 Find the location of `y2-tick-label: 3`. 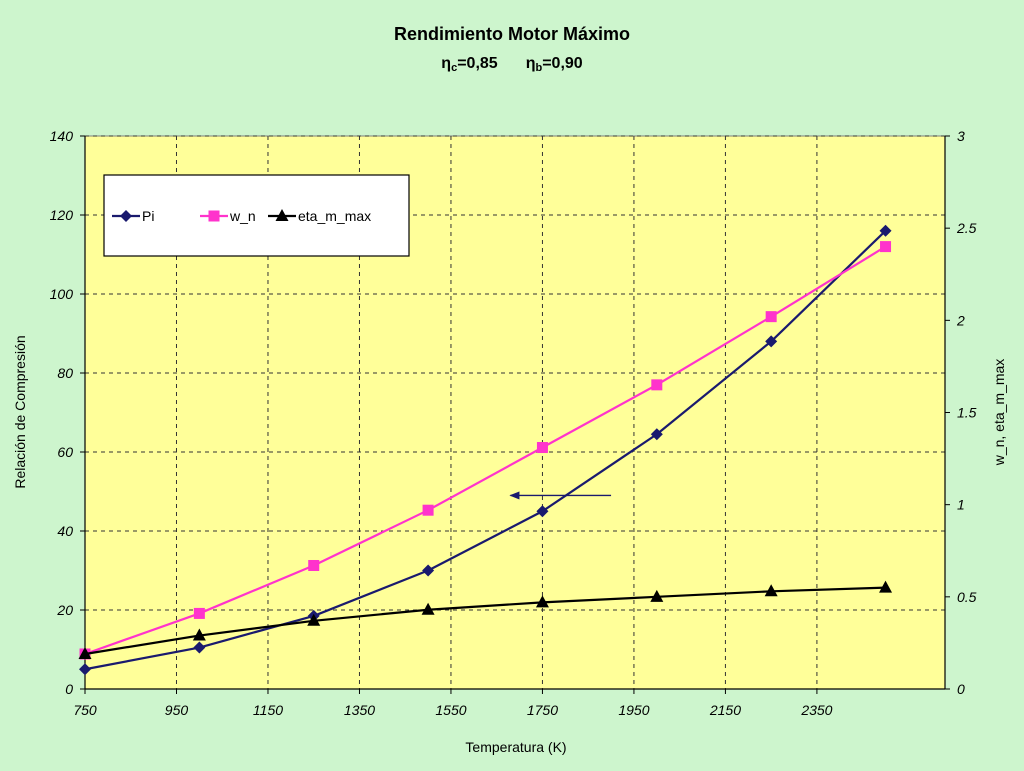

y2-tick-label: 3 is located at coordinates (961, 136).